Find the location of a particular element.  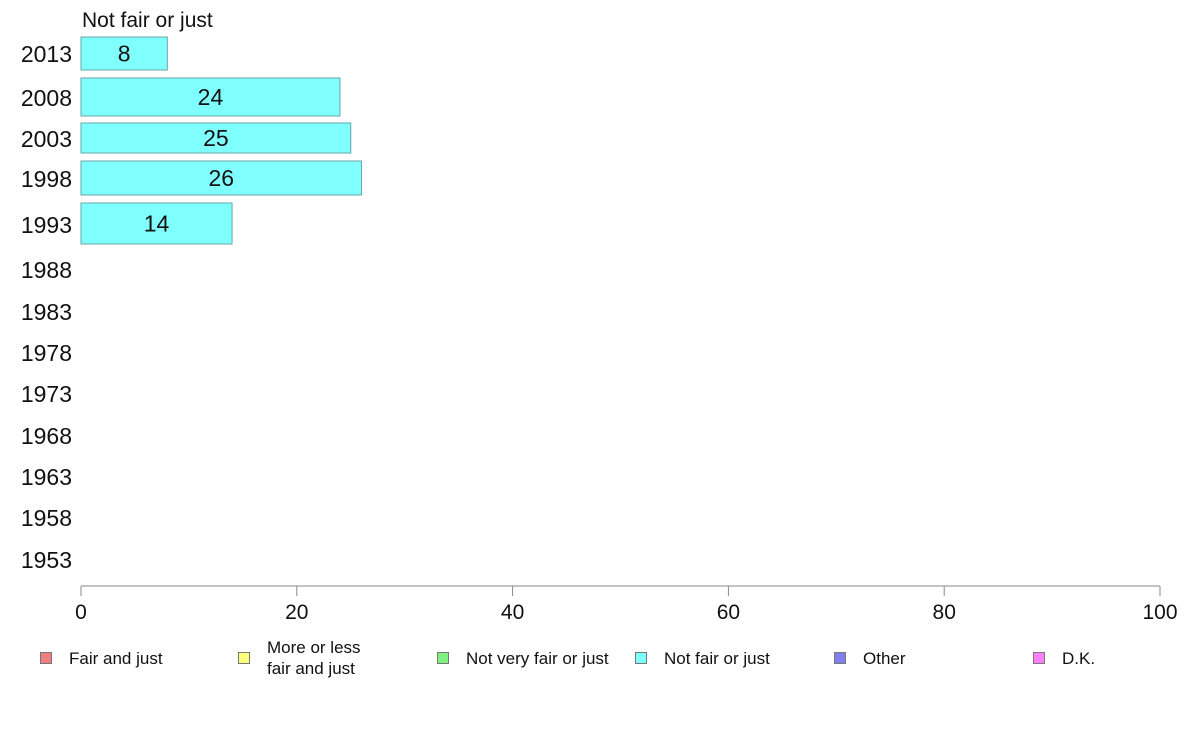

legend-label: Not very fair or just is located at coordinates (537, 658).